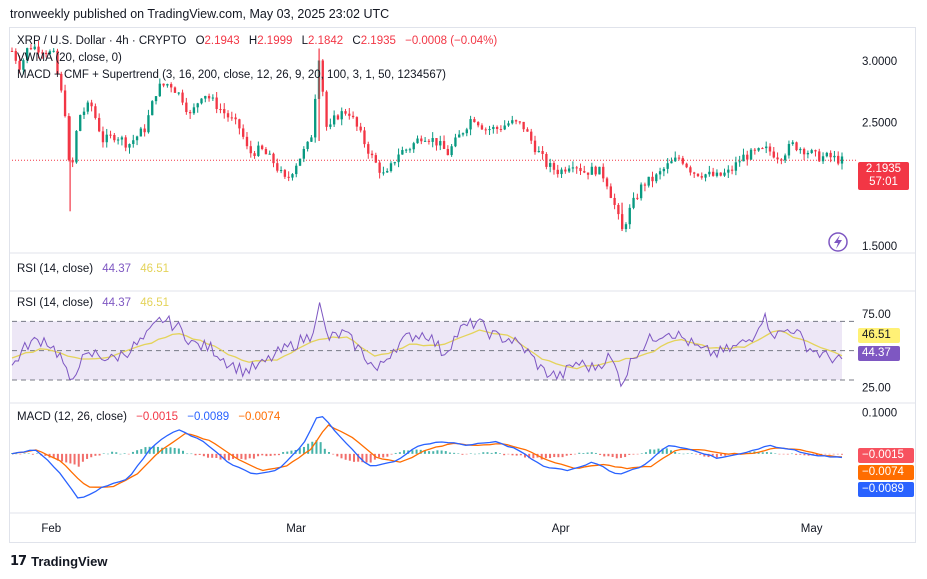 The height and width of the screenshot is (579, 927). What do you see at coordinates (58, 561) in the screenshot?
I see `tradingview-logo: 17 TradingView` at bounding box center [58, 561].